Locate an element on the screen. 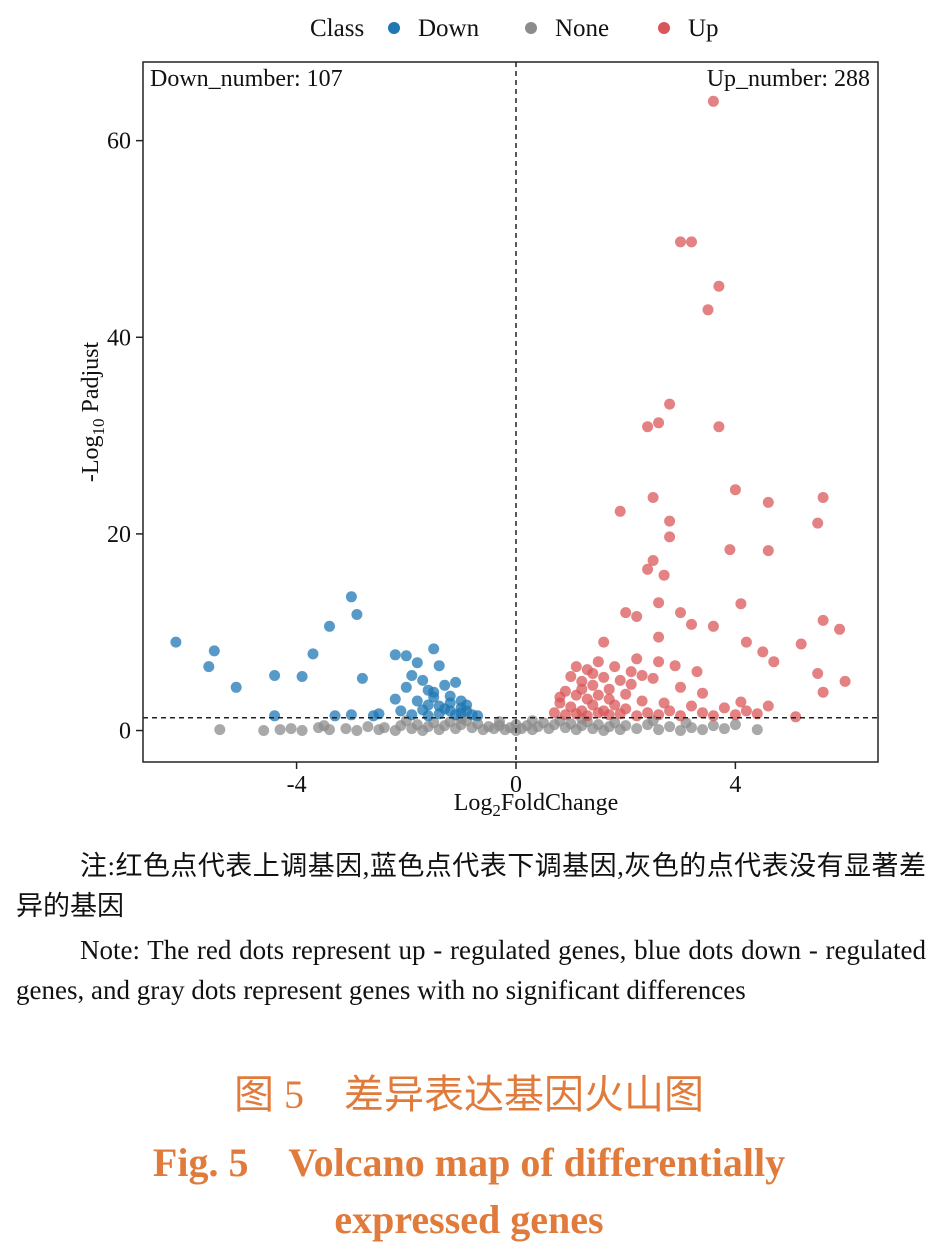 This screenshot has height=1256, width=938. legend-label-up: Up is located at coordinates (703, 28).